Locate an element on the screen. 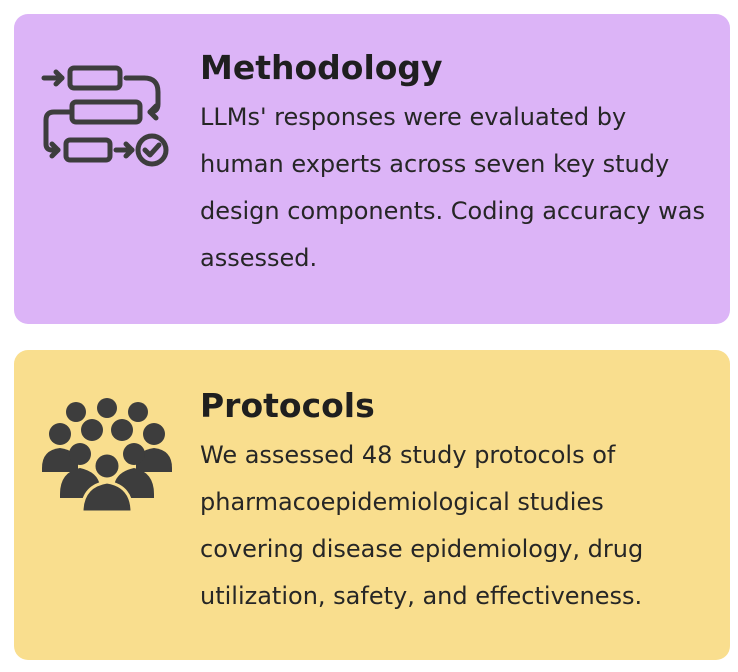  card-title: Protocols is located at coordinates (287, 405).